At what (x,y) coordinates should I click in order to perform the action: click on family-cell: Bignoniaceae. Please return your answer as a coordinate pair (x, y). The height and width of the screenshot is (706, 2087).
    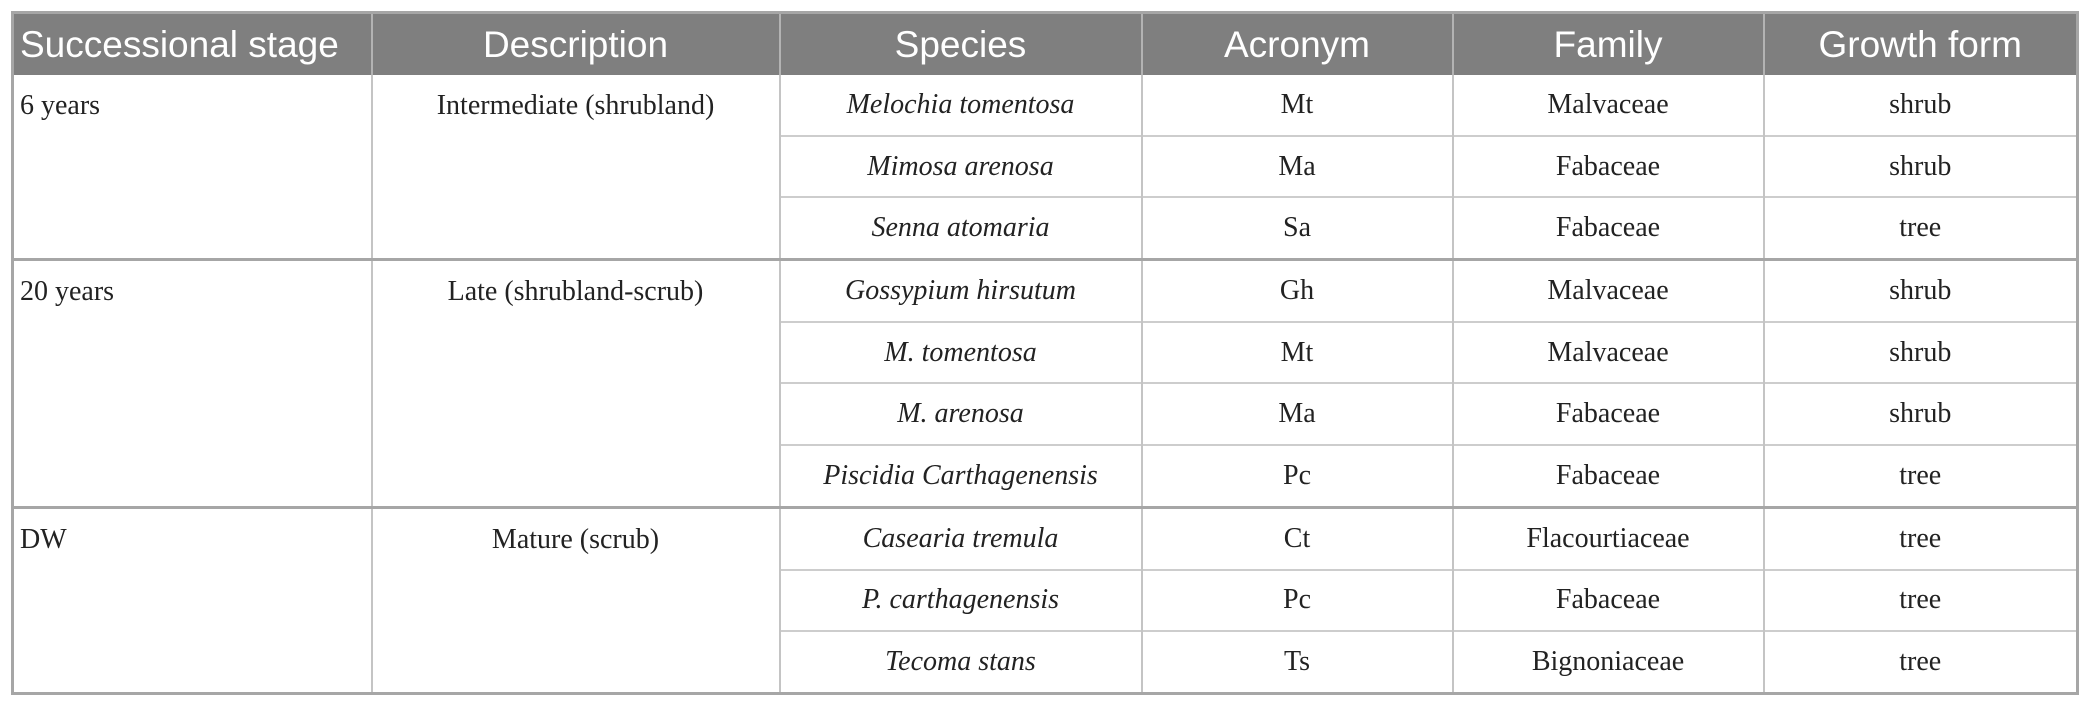
    Looking at the image, I should click on (1607, 662).